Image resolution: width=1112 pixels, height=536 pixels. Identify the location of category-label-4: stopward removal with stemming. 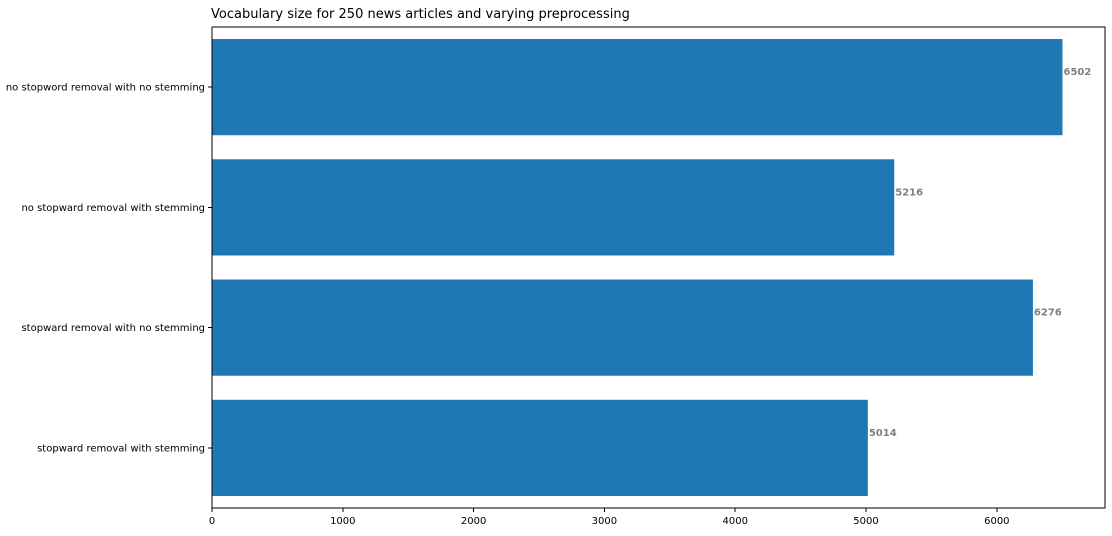
(121, 448).